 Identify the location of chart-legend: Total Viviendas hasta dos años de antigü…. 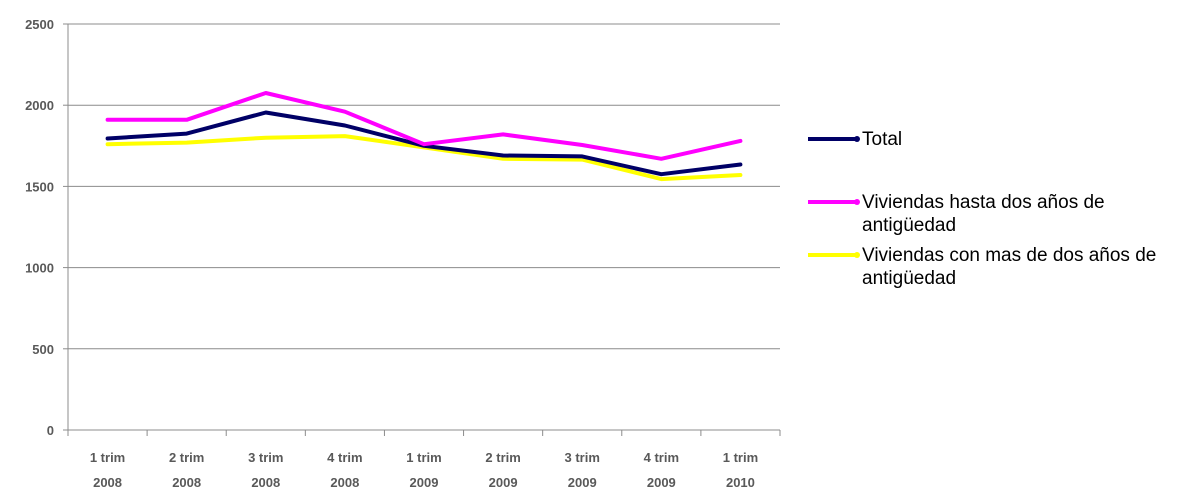
(999, 209).